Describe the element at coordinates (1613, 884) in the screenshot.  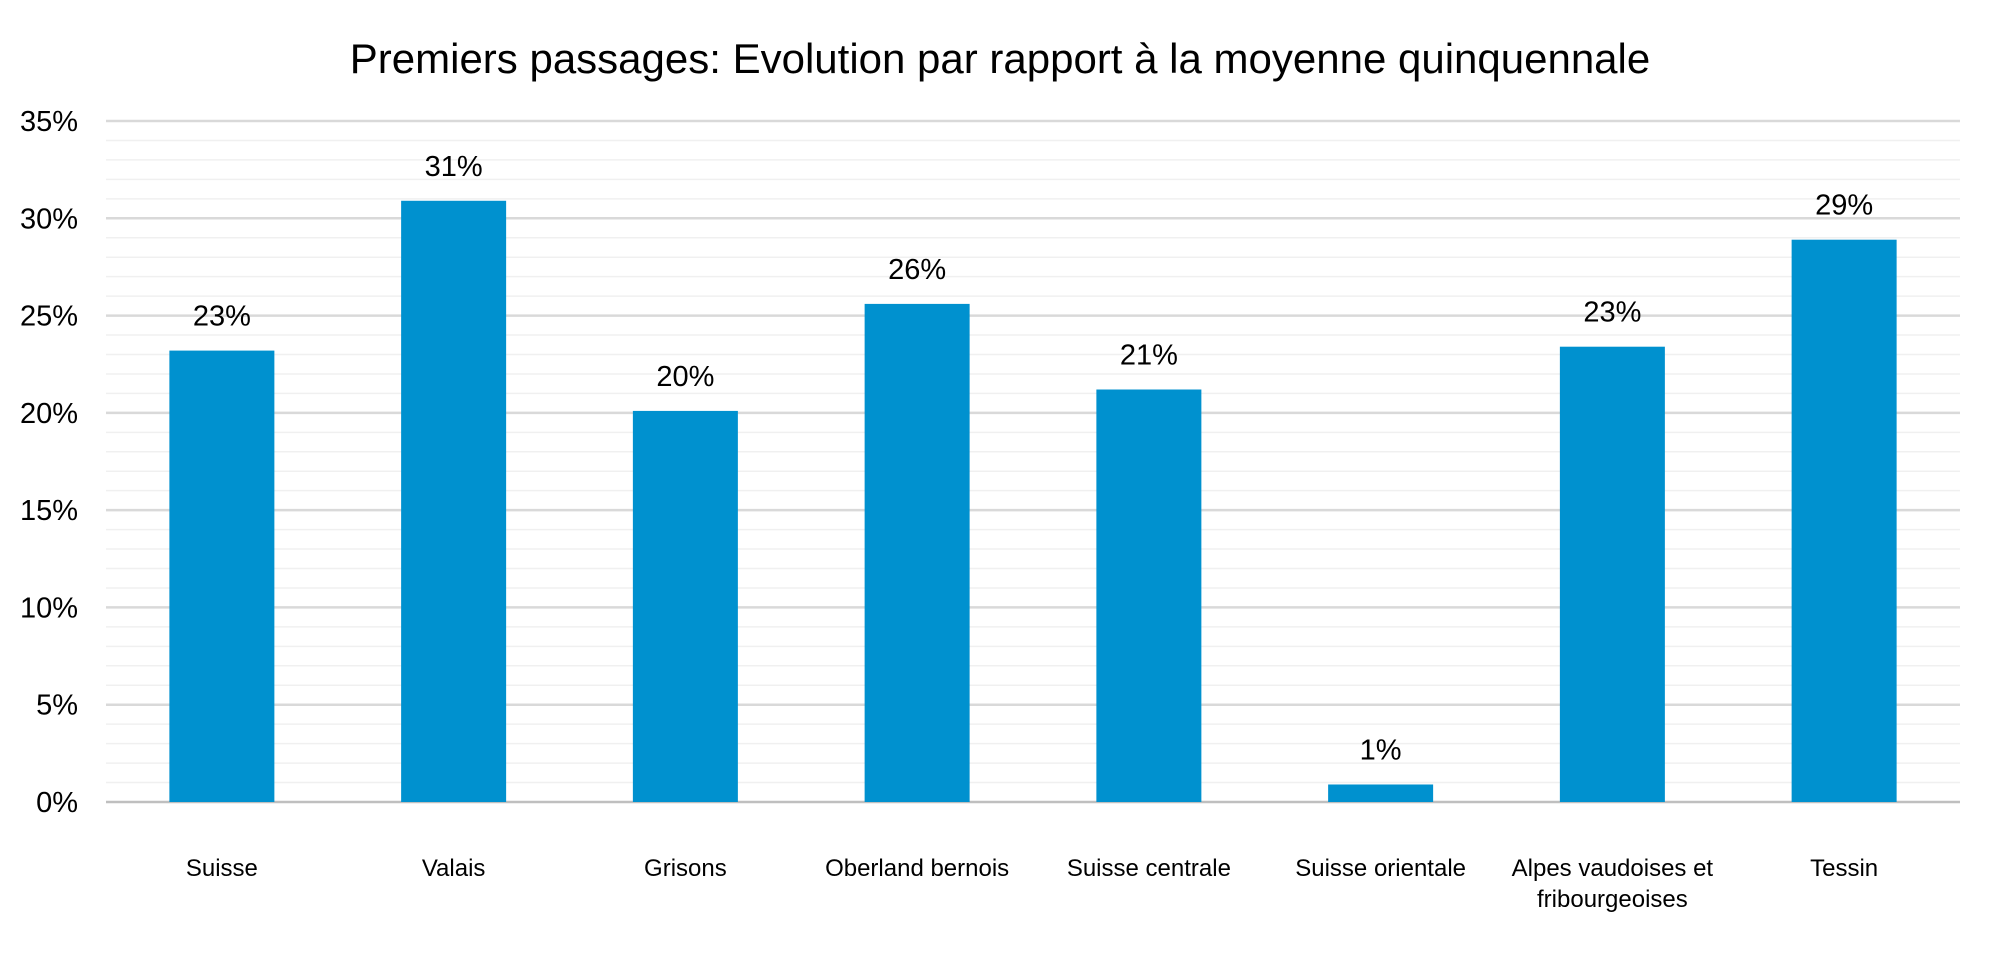
I see `x-tick-label: Alpes vaudoises et fribourgeoises` at that location.